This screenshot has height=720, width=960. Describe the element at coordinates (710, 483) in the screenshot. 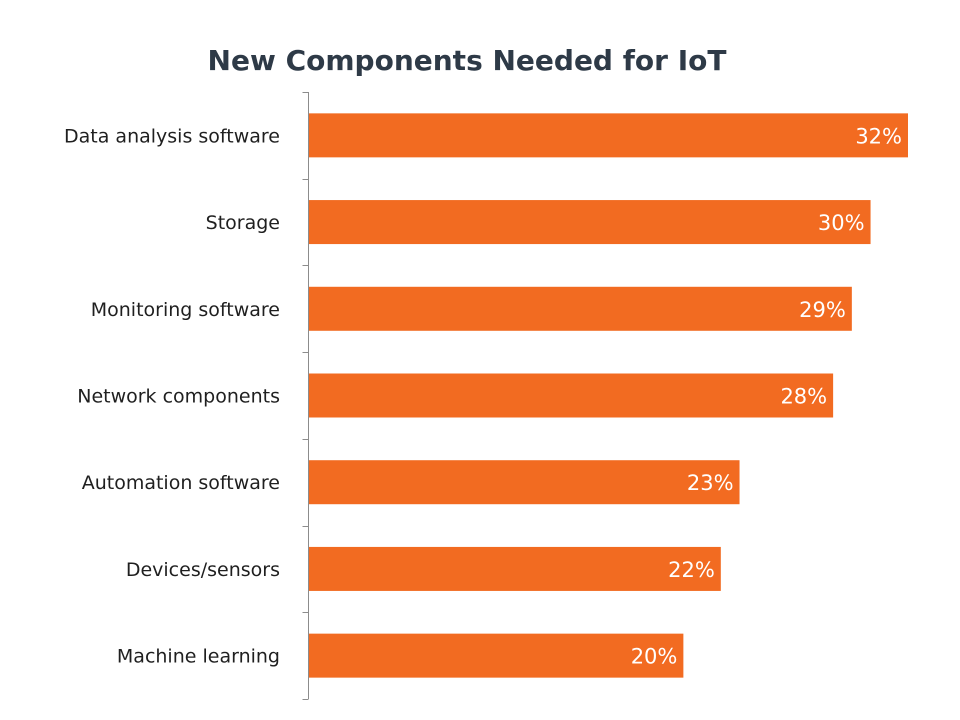

I see `data-label: 23%` at that location.